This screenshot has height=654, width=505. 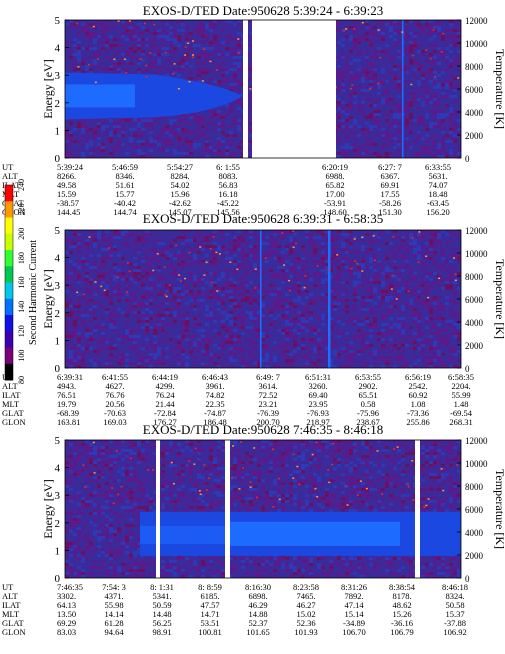 What do you see at coordinates (294, 89) in the screenshot?
I see `data-gap` at bounding box center [294, 89].